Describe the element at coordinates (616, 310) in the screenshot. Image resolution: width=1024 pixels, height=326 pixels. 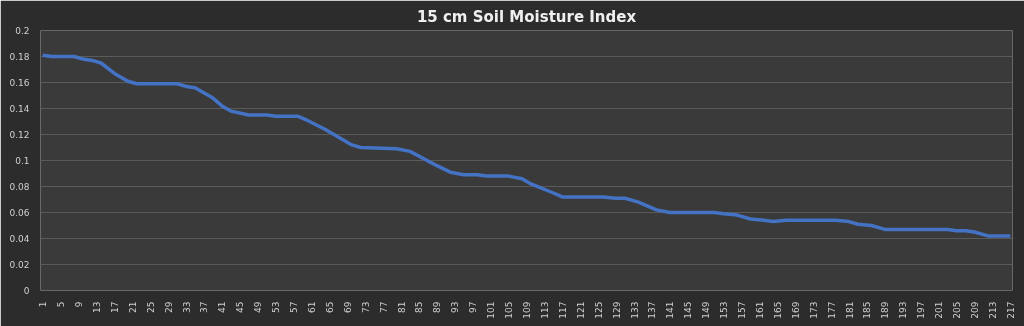
I see `x-tick-label: 129` at that location.